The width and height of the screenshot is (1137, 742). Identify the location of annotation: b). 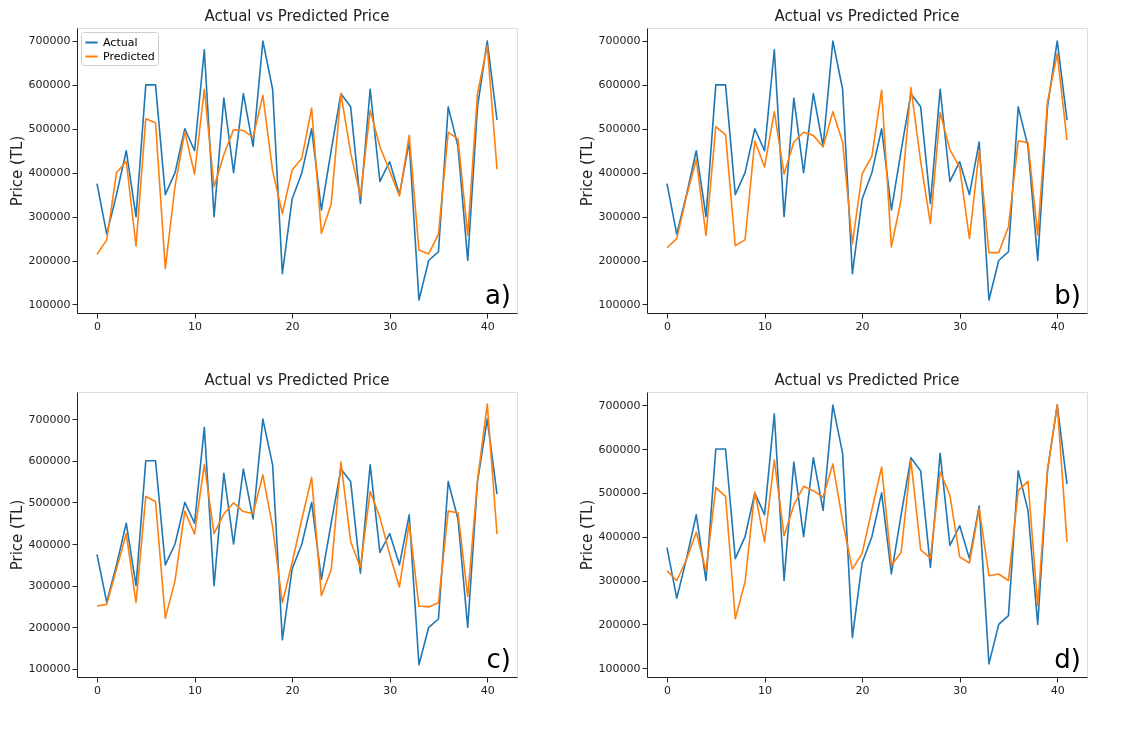
(1067, 295).